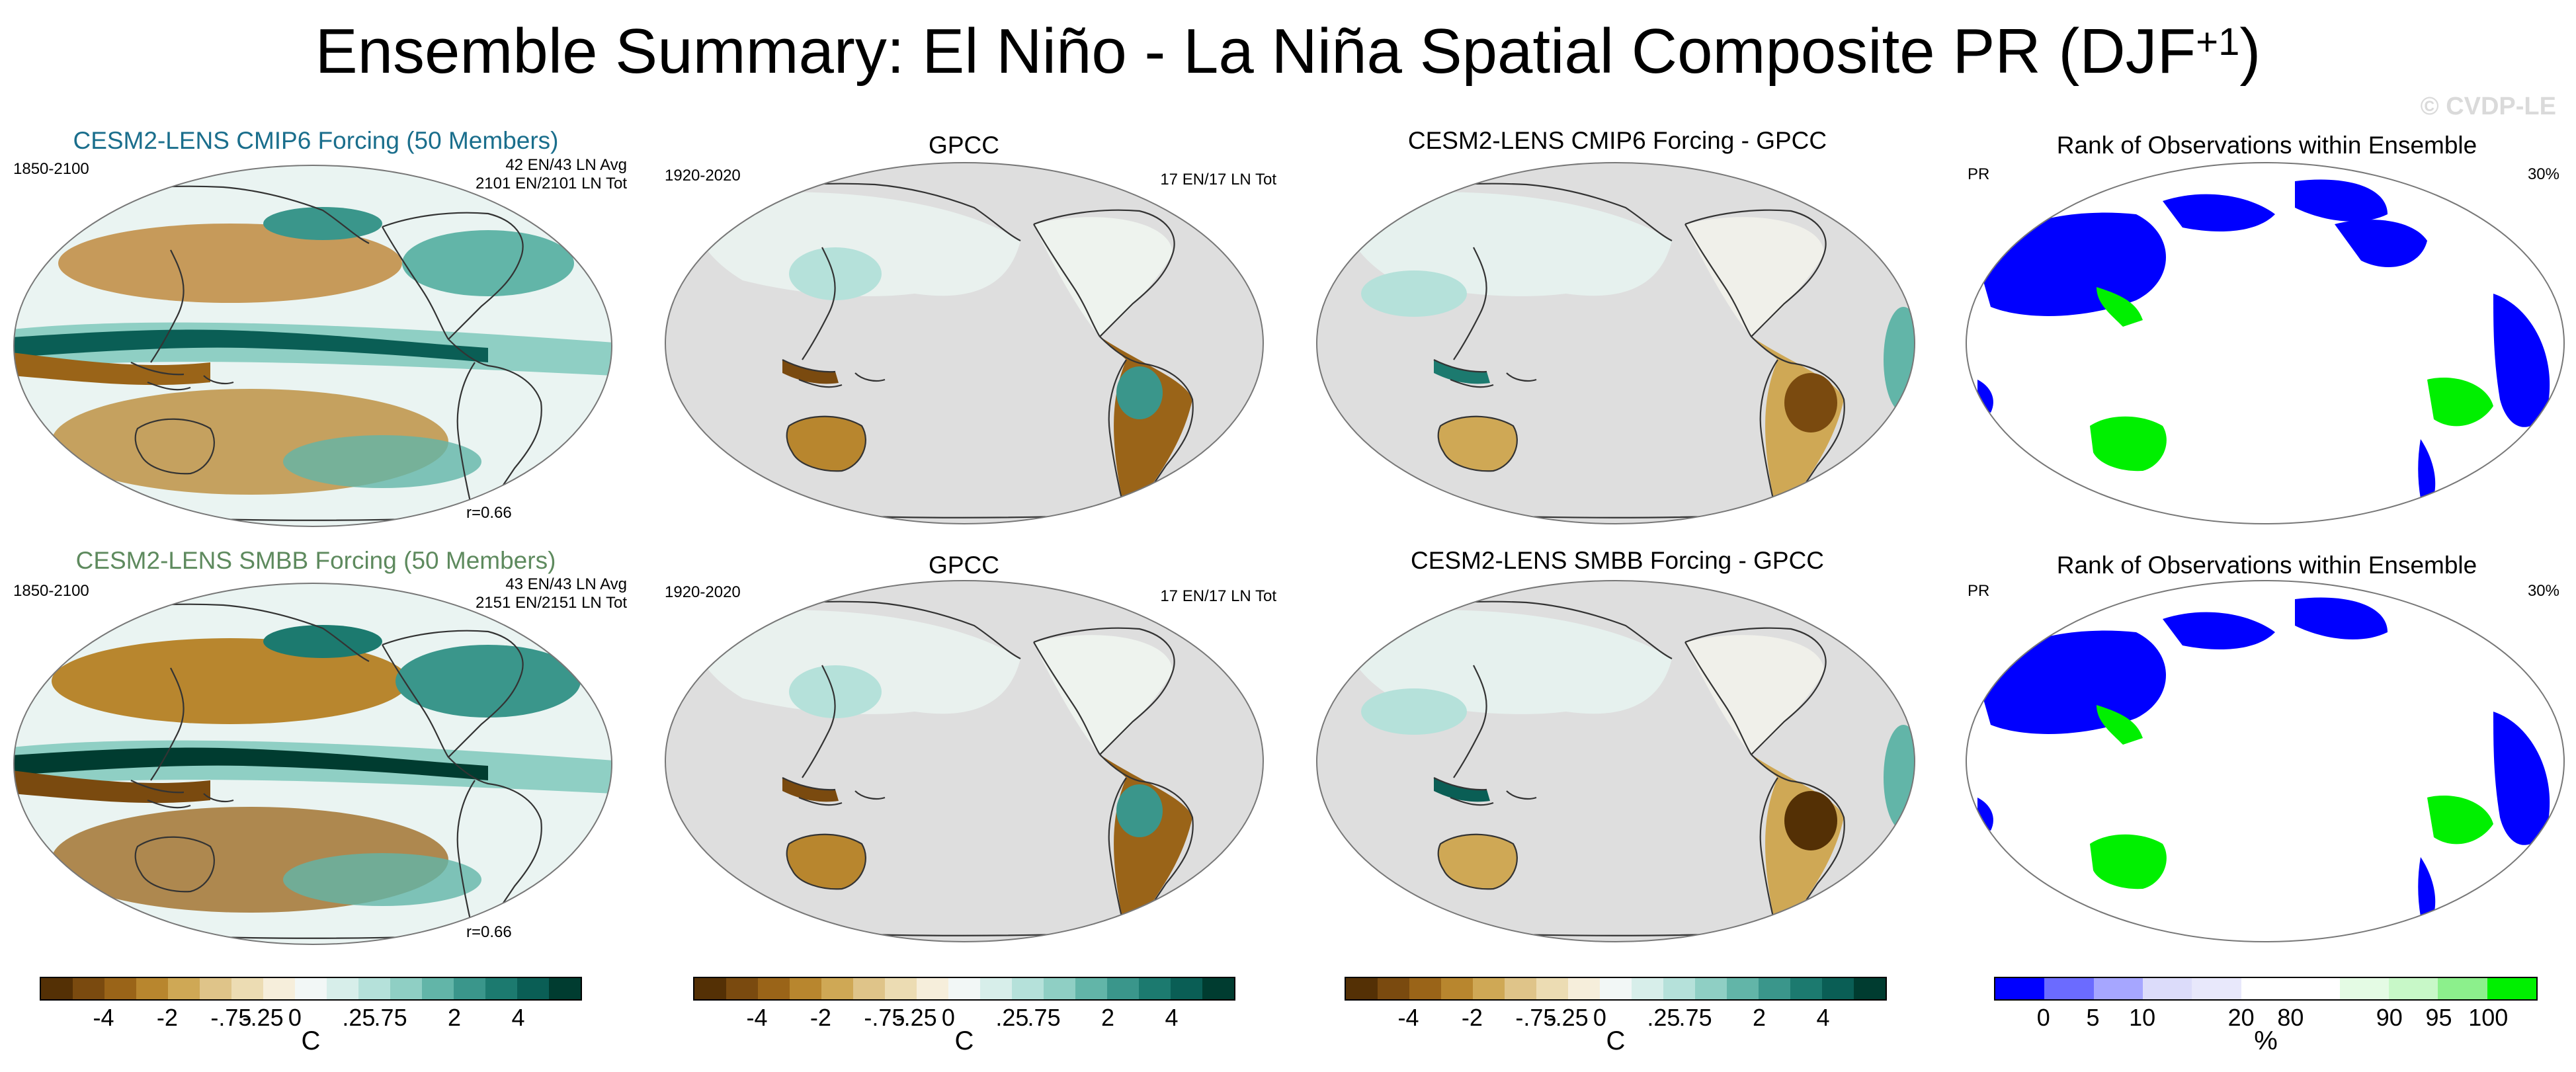 The width and height of the screenshot is (2576, 1072). What do you see at coordinates (1218, 596) in the screenshot?
I see `event-count: 17 EN/17 LN Tot` at bounding box center [1218, 596].